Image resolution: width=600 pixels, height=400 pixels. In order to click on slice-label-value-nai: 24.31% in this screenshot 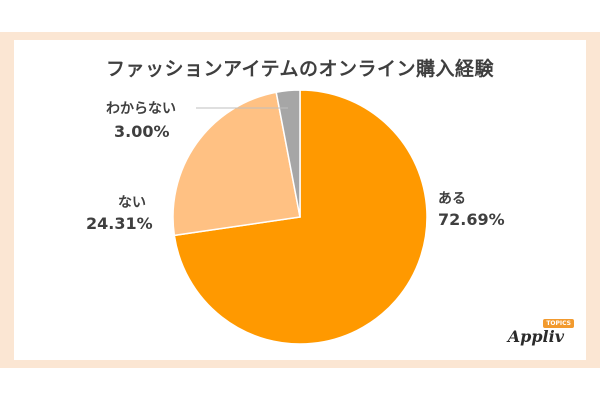, I will do `click(119, 223)`.